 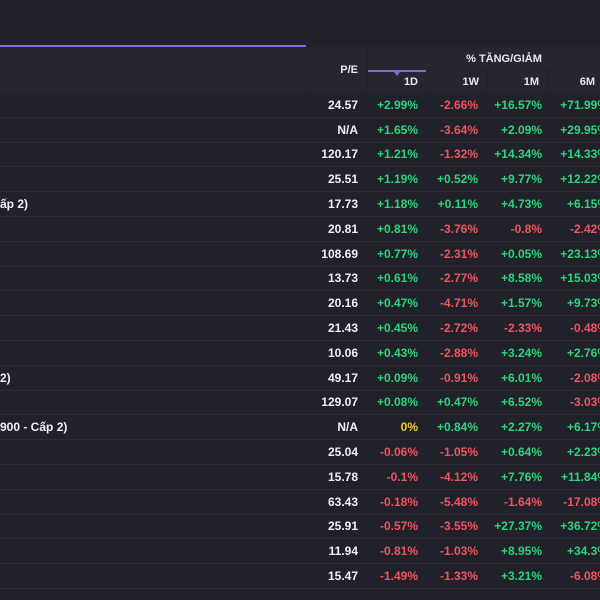 I want to click on table-row: 11.94 -0.81% -1.03% +8.95% +34.3%, so click(x=300, y=552).